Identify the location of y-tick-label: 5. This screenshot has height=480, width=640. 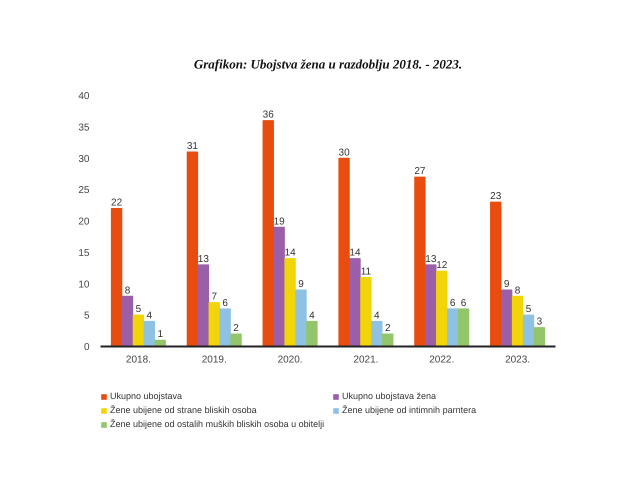
(87, 316).